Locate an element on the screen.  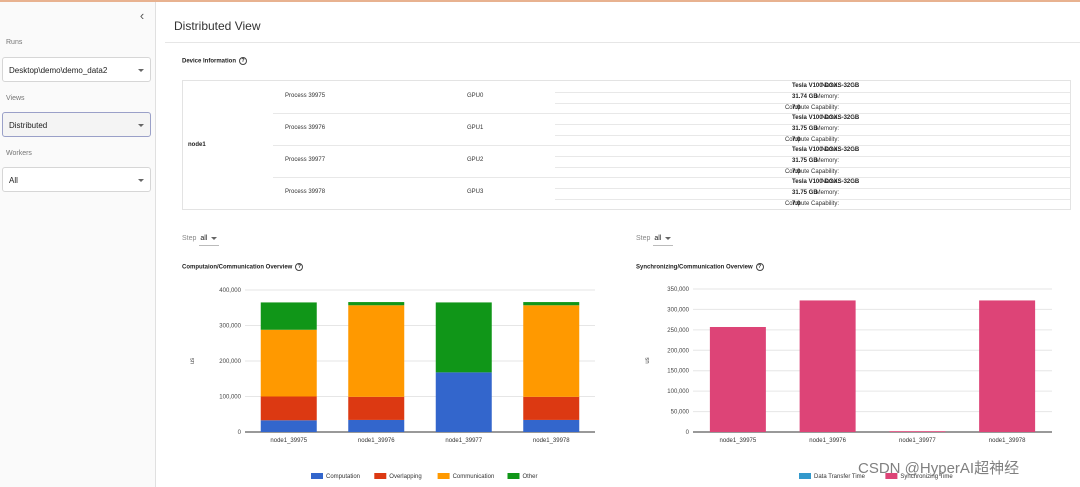
process-id: Process 39978 is located at coordinates (305, 192).